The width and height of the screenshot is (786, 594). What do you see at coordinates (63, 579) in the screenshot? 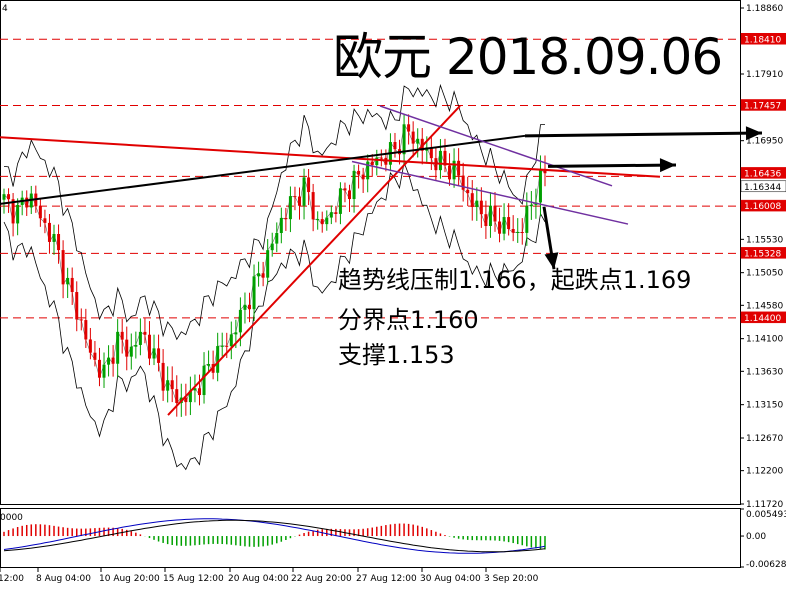
I see `x-tick-label: 8 Aug 04:00` at bounding box center [63, 579].